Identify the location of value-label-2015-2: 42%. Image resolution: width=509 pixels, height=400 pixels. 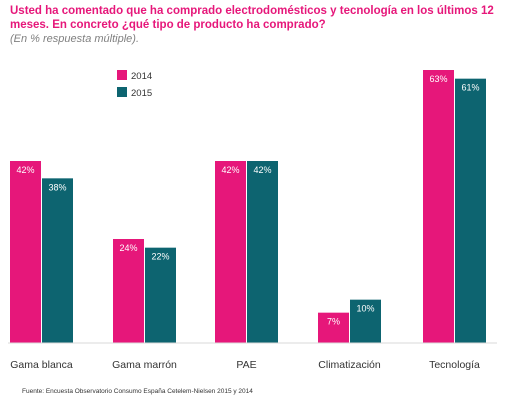
(262, 170).